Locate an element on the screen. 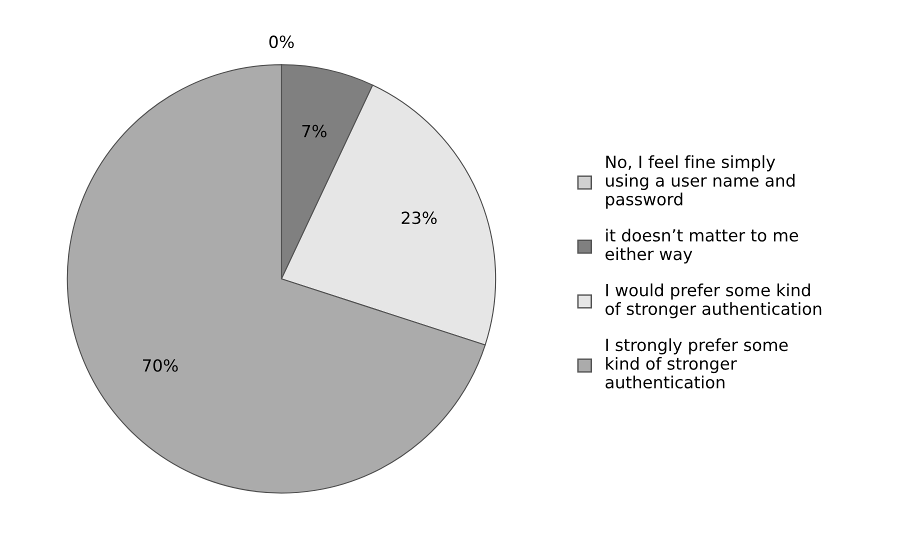  legend-label: No, I feel fine simply using a user name and password is located at coordinates (700, 182).